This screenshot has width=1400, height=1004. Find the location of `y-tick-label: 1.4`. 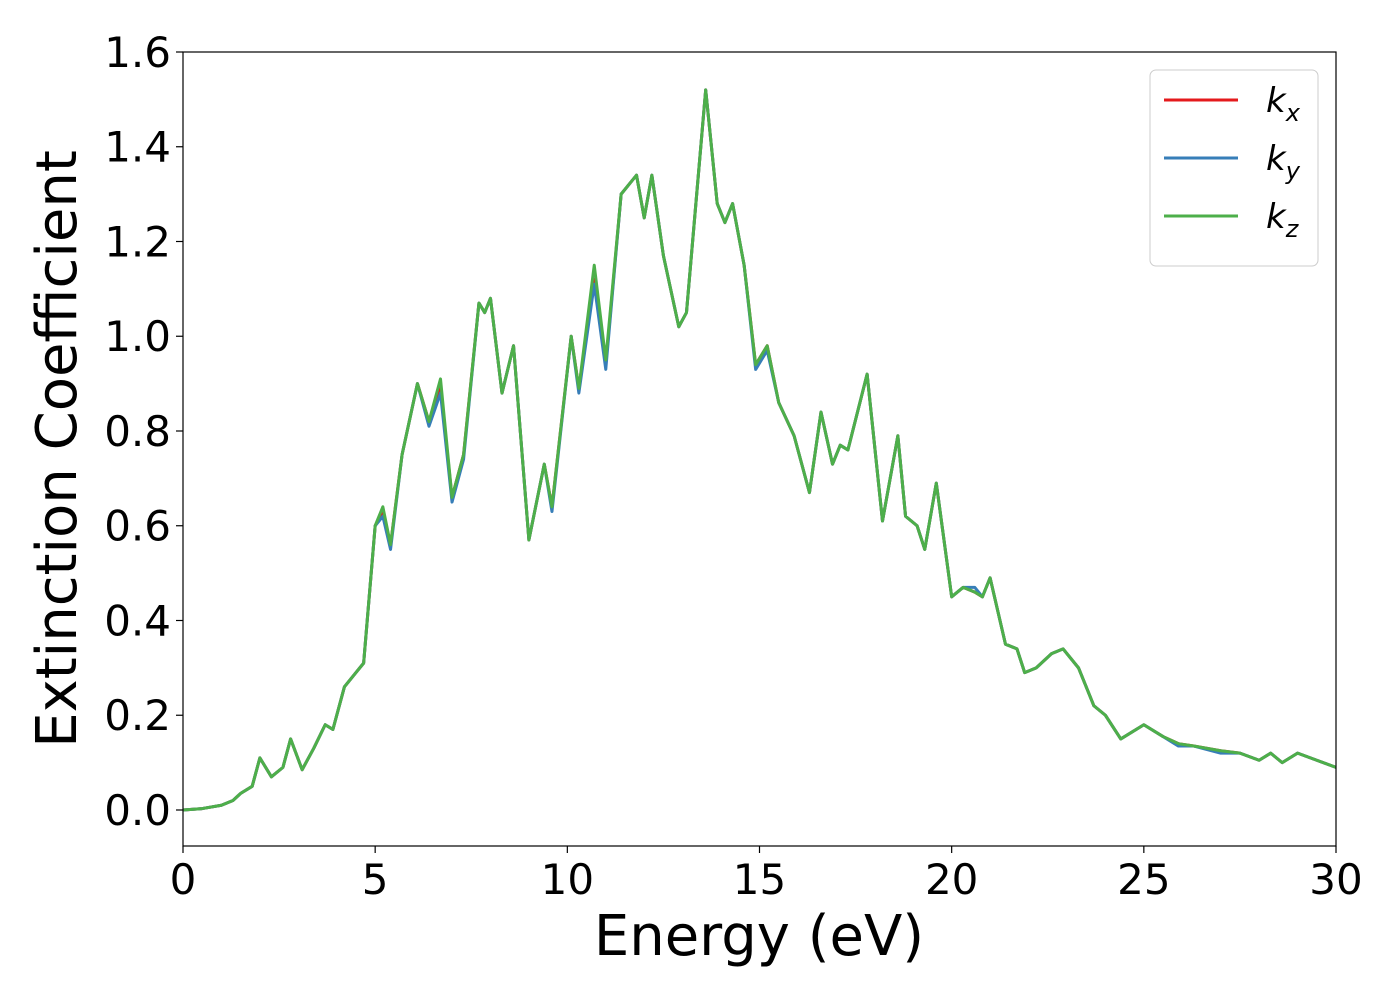

y-tick-label: 1.4 is located at coordinates (137, 147).